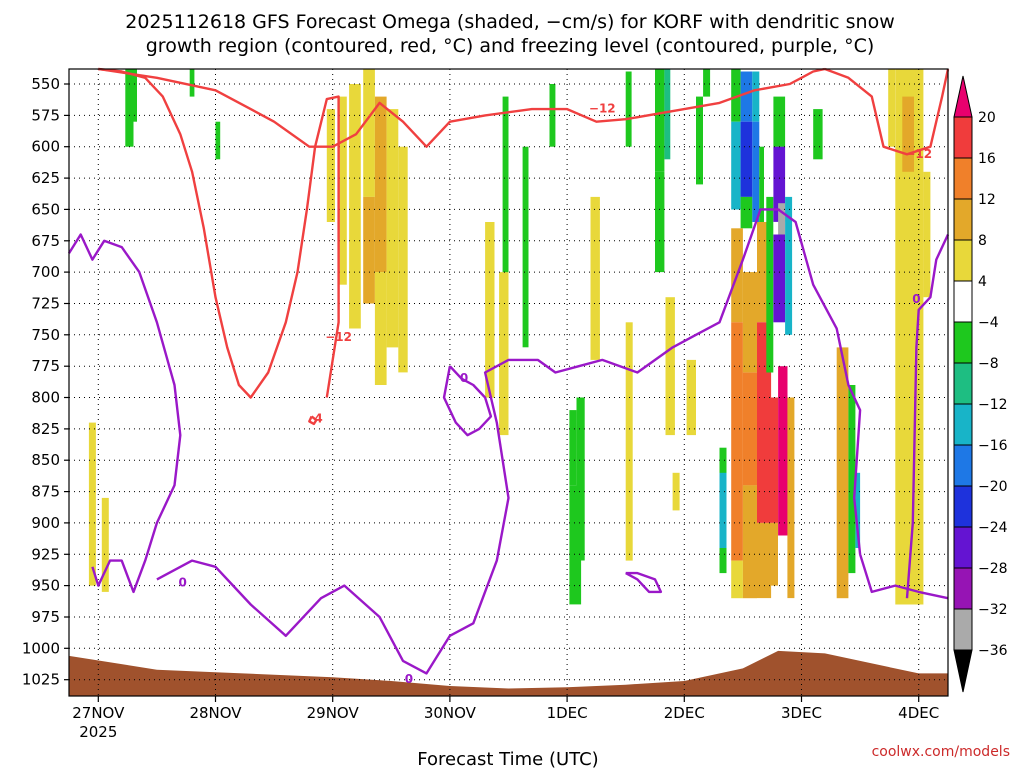 This screenshot has width=1024, height=768. I want to click on x-tick-label-2DEC: 2DEC, so click(684, 713).